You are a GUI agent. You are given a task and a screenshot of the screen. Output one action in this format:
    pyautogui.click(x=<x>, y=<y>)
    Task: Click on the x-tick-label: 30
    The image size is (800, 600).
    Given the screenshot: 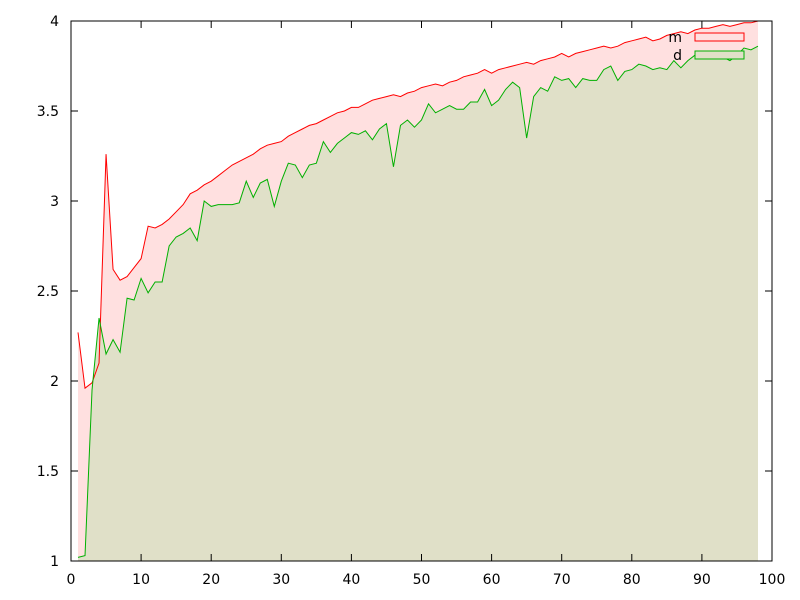 What is the action you would take?
    pyautogui.click(x=281, y=580)
    